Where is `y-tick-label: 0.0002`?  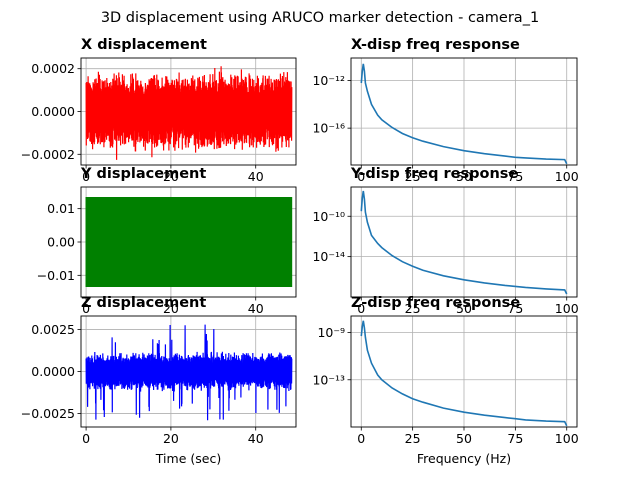 y-tick-label: 0.0002 is located at coordinates (53, 68).